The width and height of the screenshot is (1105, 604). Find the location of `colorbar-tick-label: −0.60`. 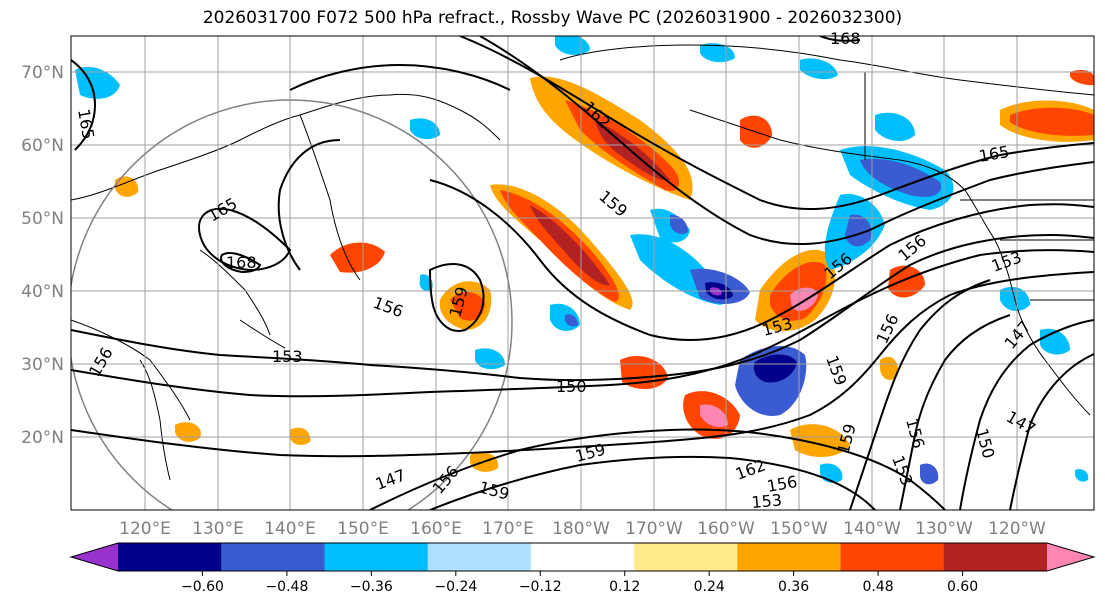

colorbar-tick-label: −0.60 is located at coordinates (202, 587).